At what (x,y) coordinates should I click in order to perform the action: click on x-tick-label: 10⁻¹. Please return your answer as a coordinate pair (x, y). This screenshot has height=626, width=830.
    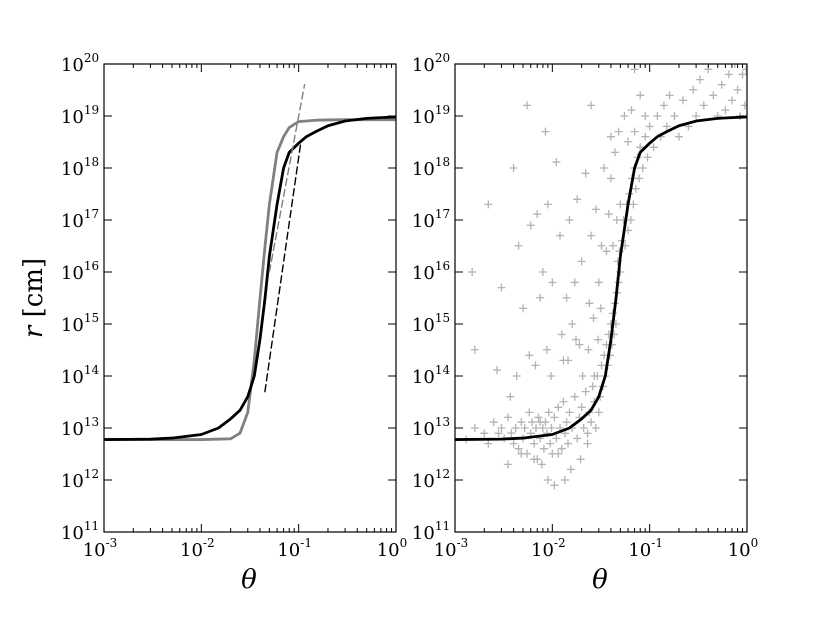
    Looking at the image, I should click on (645, 548).